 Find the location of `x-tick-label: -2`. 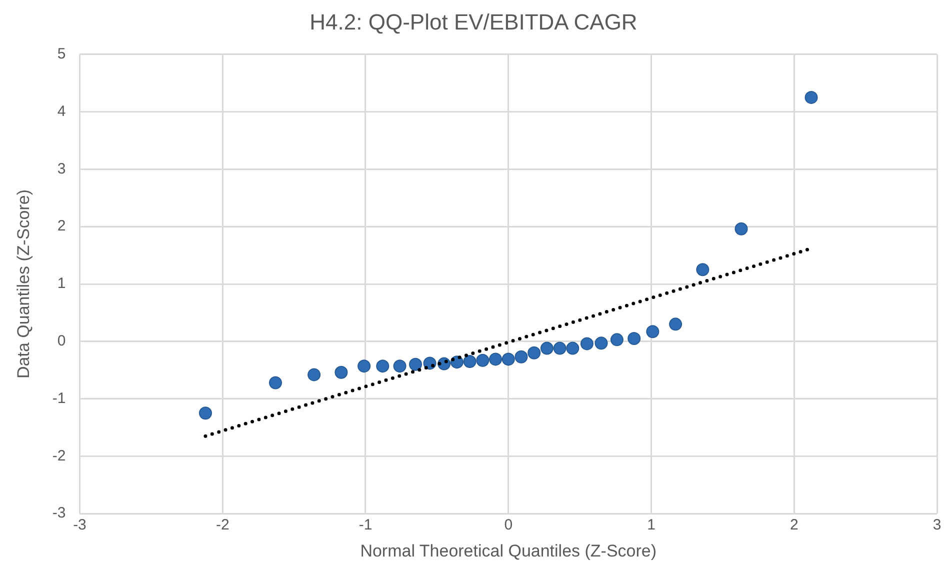

x-tick-label: -2 is located at coordinates (223, 525).